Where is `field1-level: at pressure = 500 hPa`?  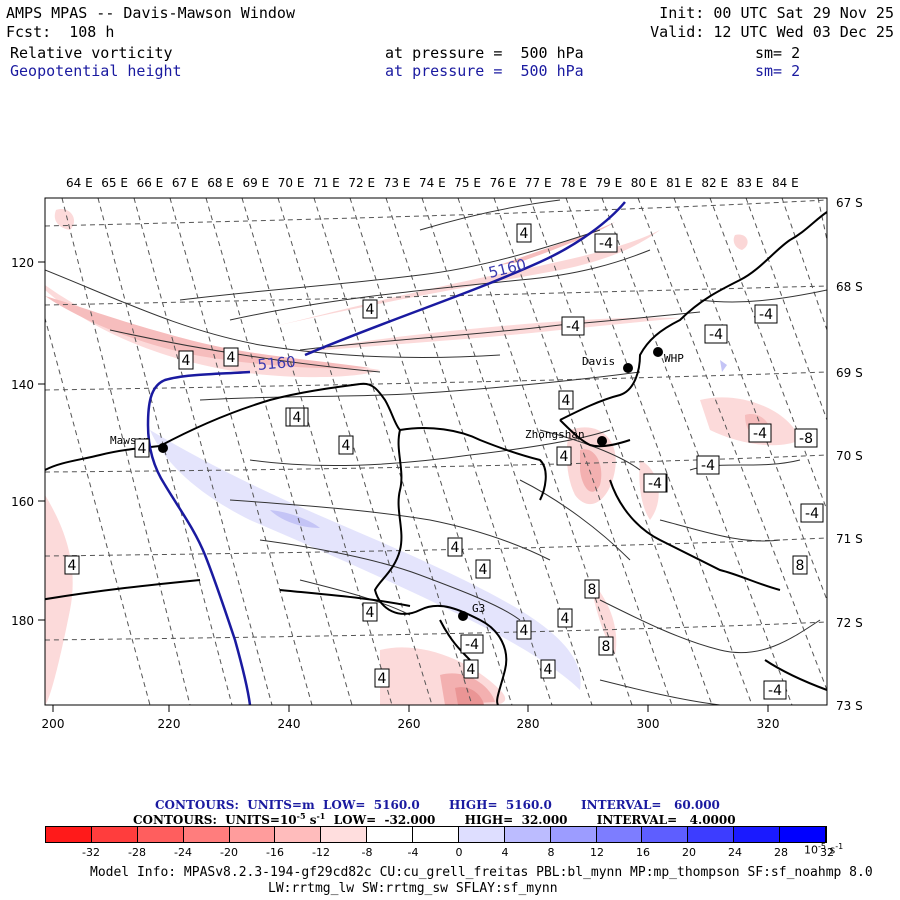 field1-level: at pressure = 500 hPa is located at coordinates (484, 53).